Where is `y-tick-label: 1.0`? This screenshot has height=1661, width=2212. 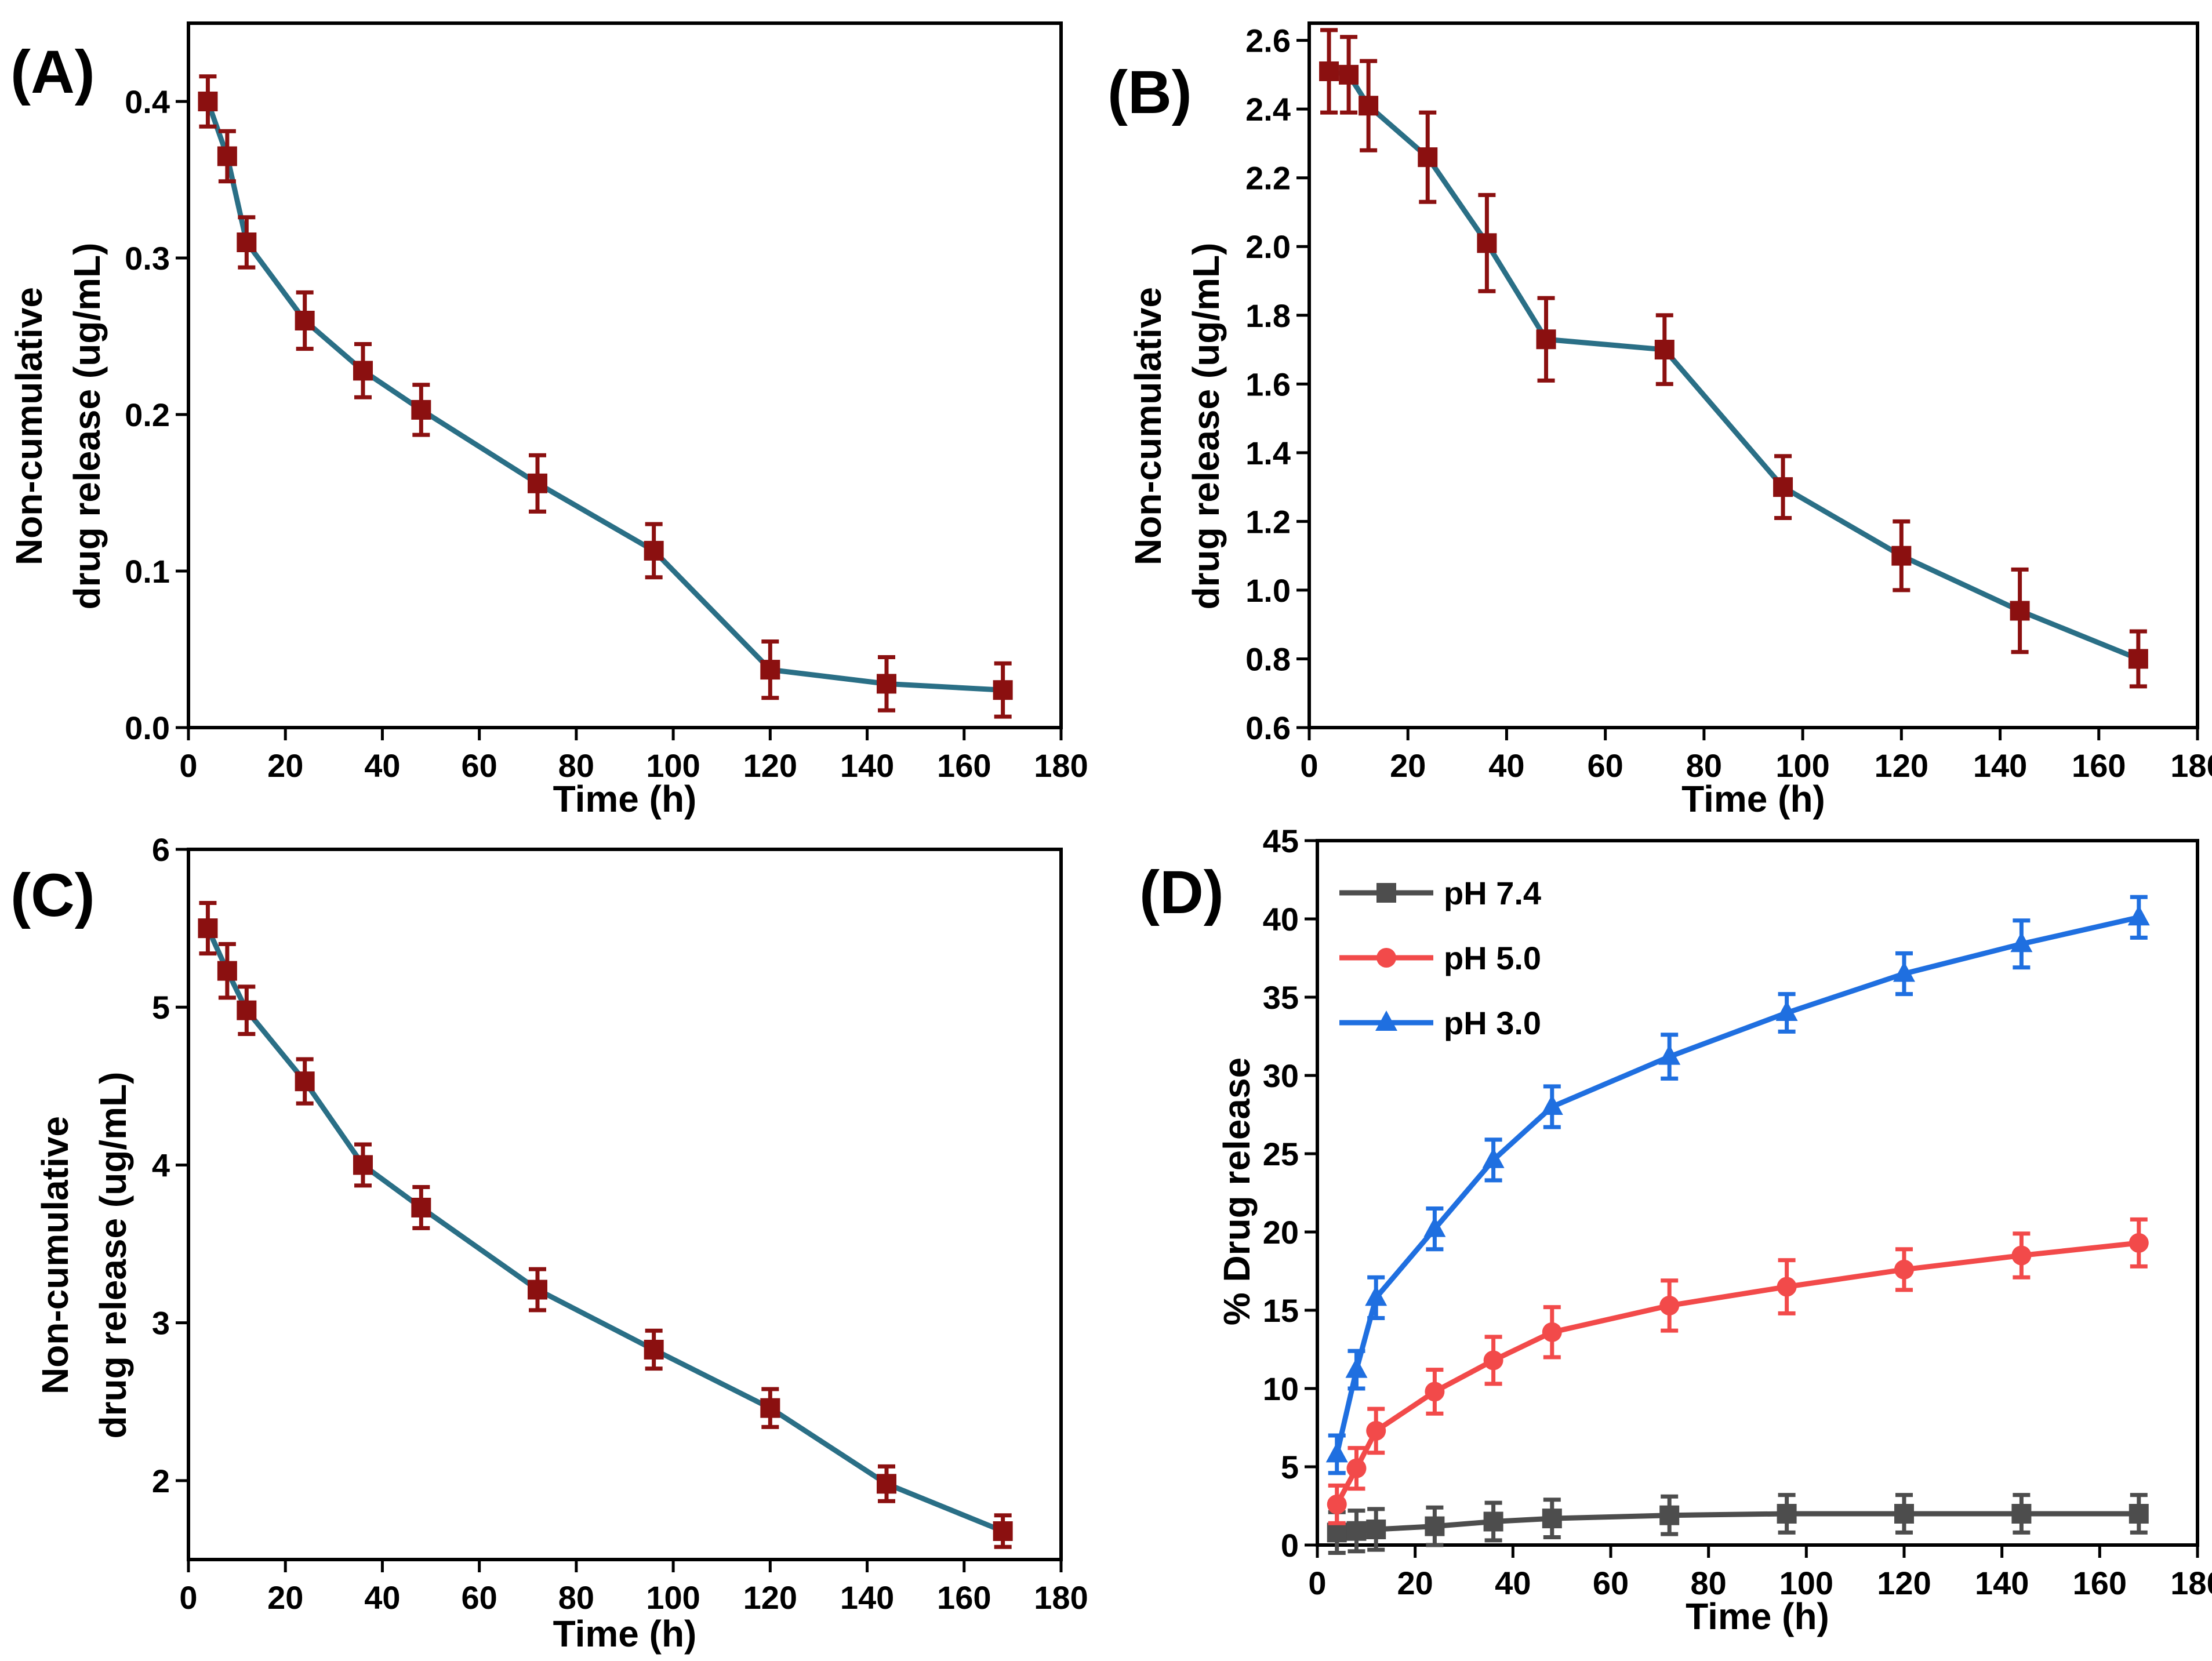 y-tick-label: 1.0 is located at coordinates (1268, 590).